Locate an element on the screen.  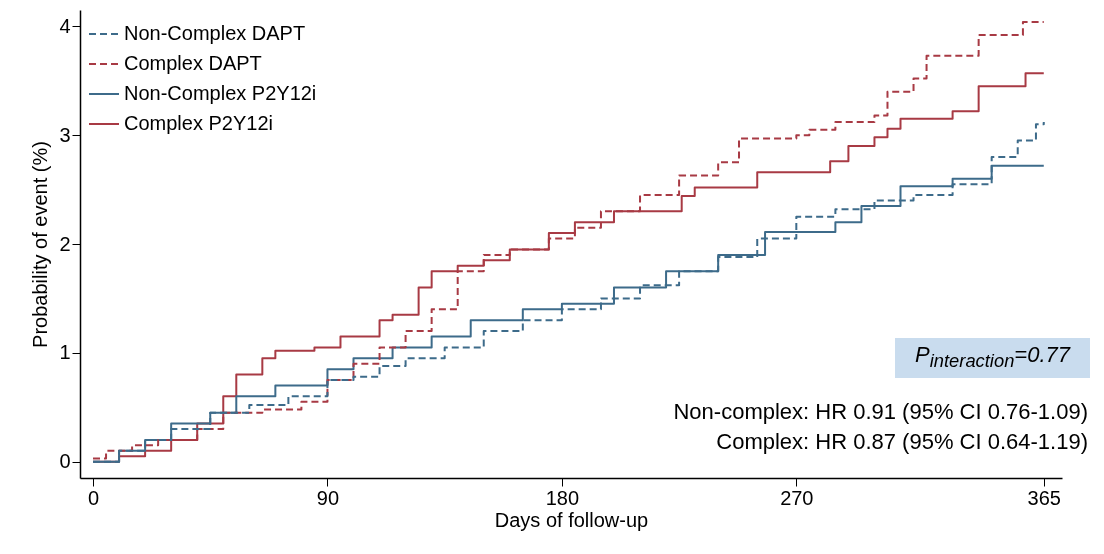
x-tick-label: 270 is located at coordinates (797, 497).